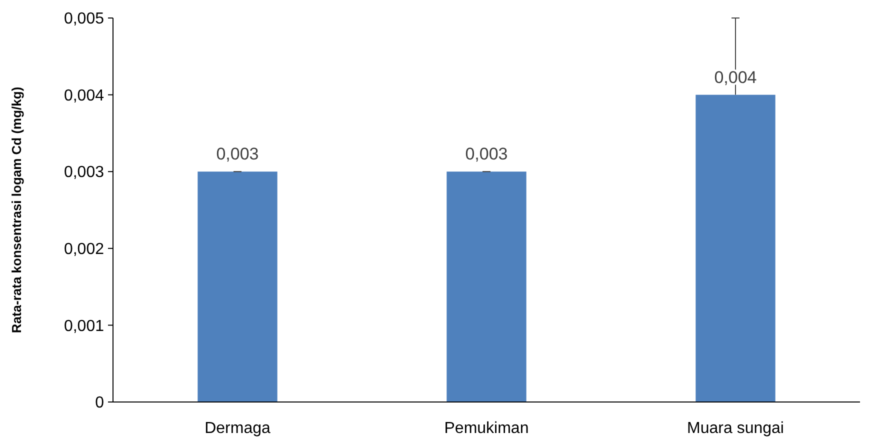 This screenshot has height=439, width=877. I want to click on y-tick-label: 0,004, so click(84, 95).